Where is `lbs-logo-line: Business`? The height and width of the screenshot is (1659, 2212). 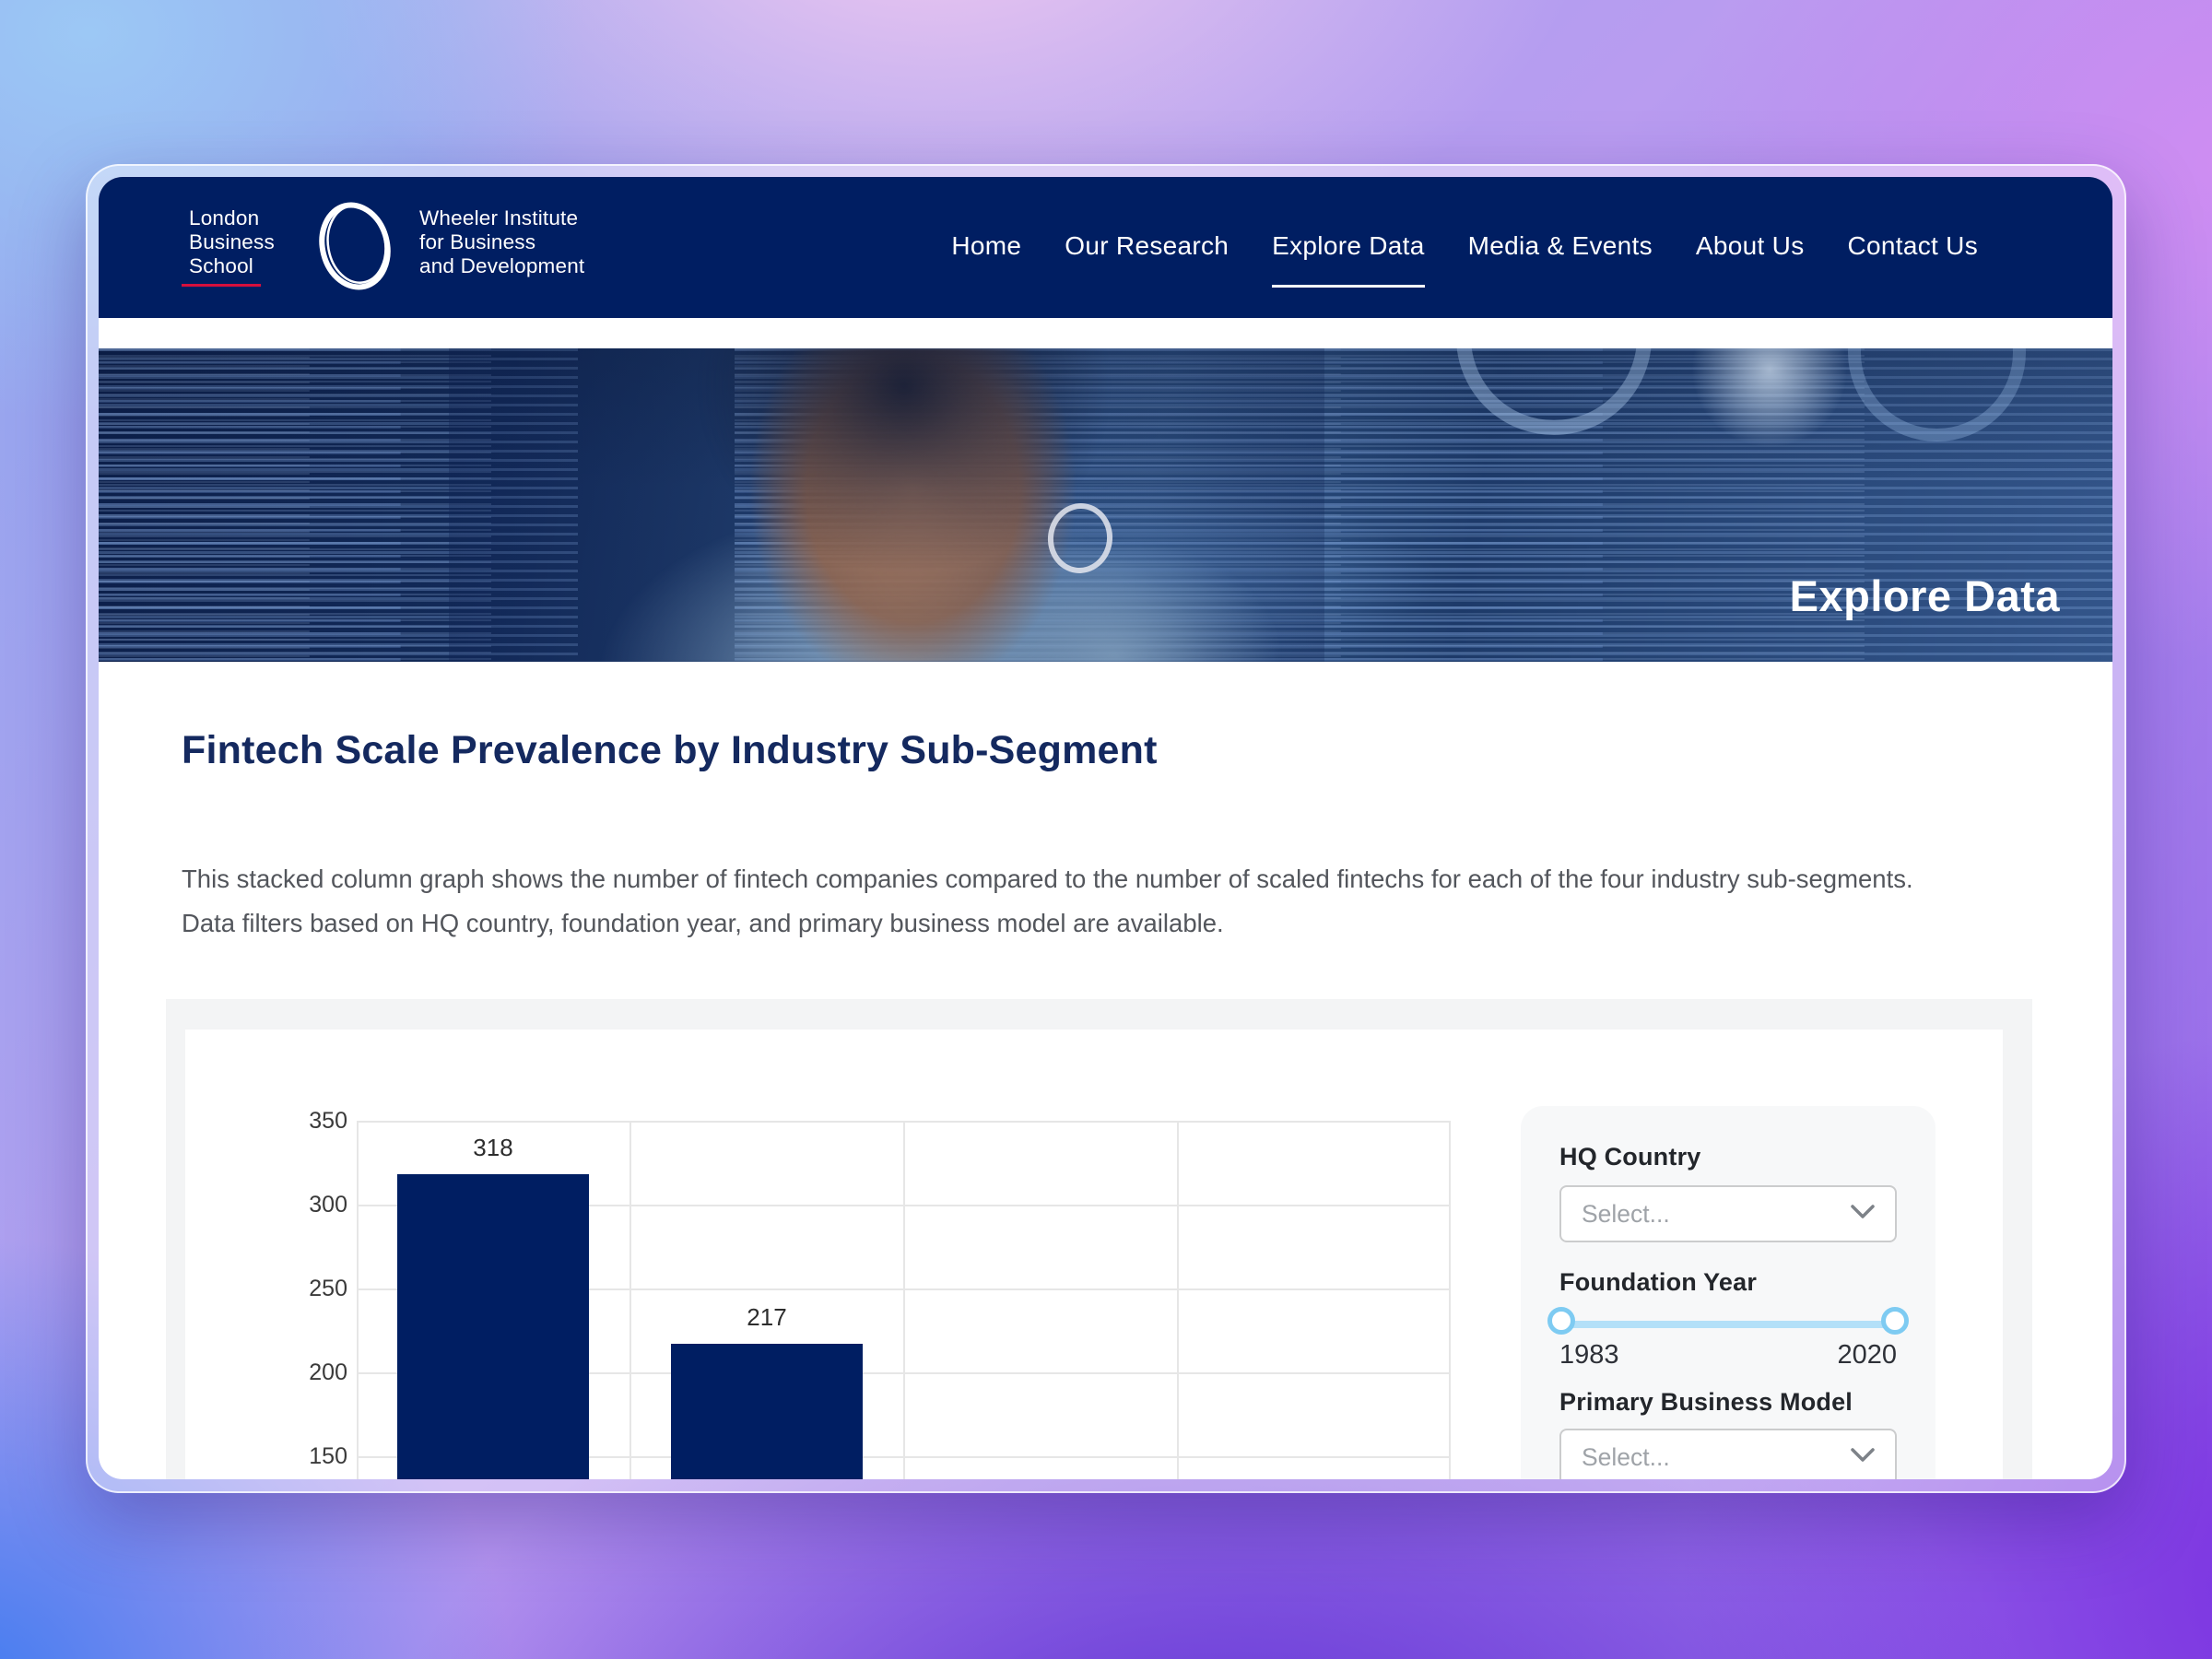 lbs-logo-line: Business is located at coordinates (232, 241).